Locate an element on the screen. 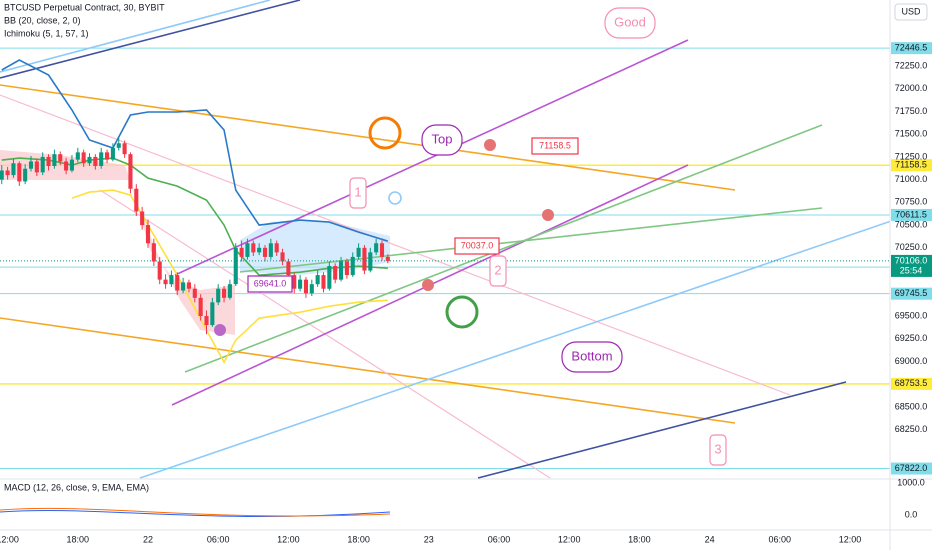 This screenshot has width=932, height=550. note: Top is located at coordinates (442, 138).